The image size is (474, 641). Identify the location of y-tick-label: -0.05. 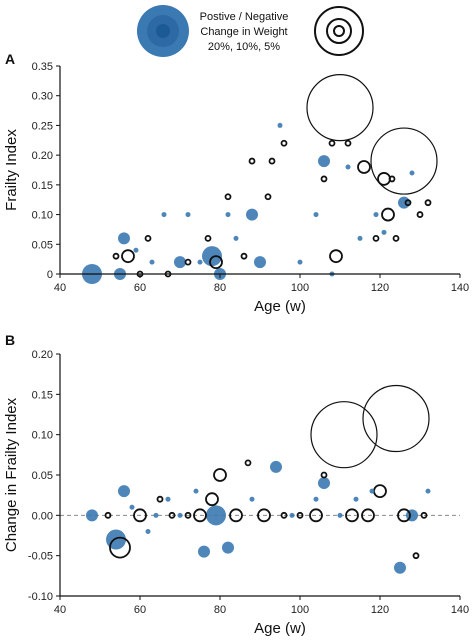
(40, 557).